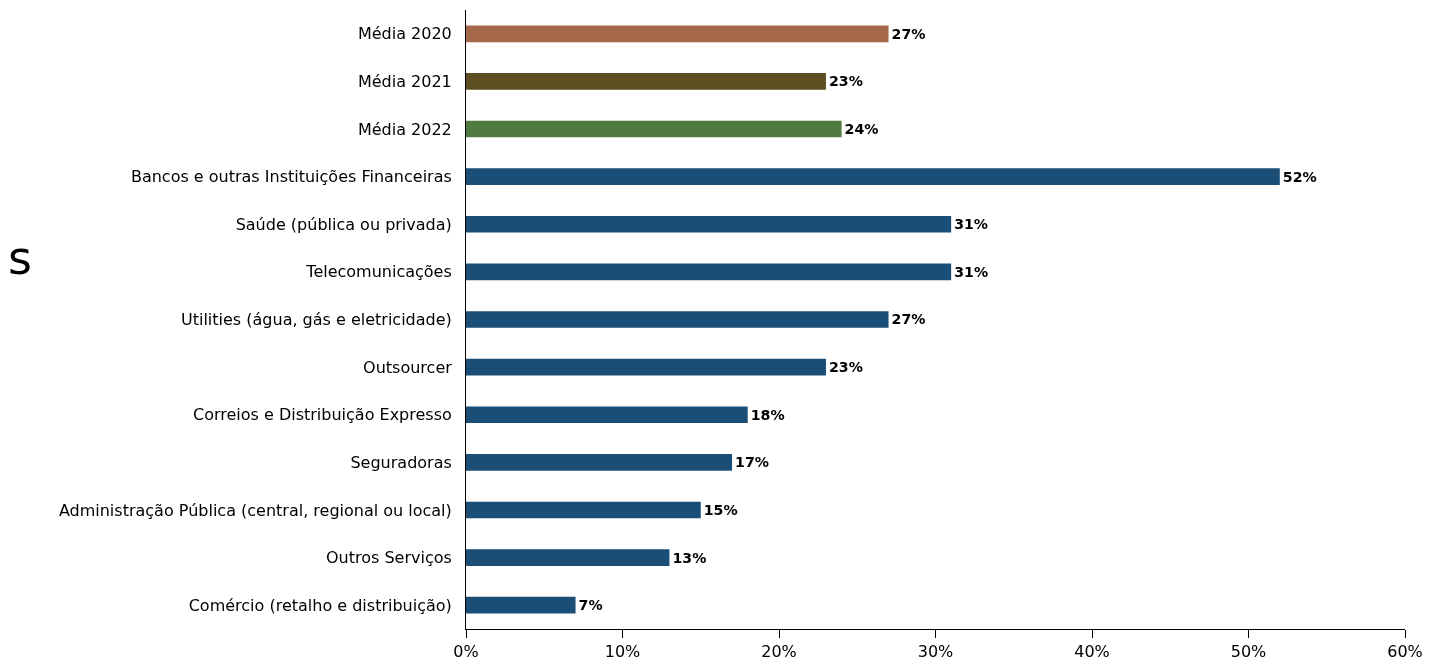  Describe the element at coordinates (401, 462) in the screenshot. I see `y-tick-label: Seguradoras` at that location.